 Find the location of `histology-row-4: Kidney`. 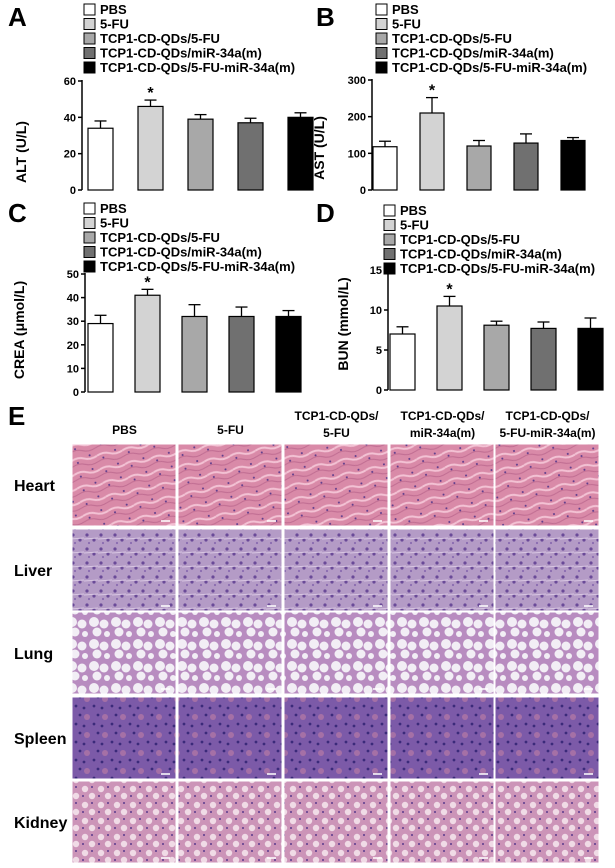

histology-row-4: Kidney is located at coordinates (40, 823).